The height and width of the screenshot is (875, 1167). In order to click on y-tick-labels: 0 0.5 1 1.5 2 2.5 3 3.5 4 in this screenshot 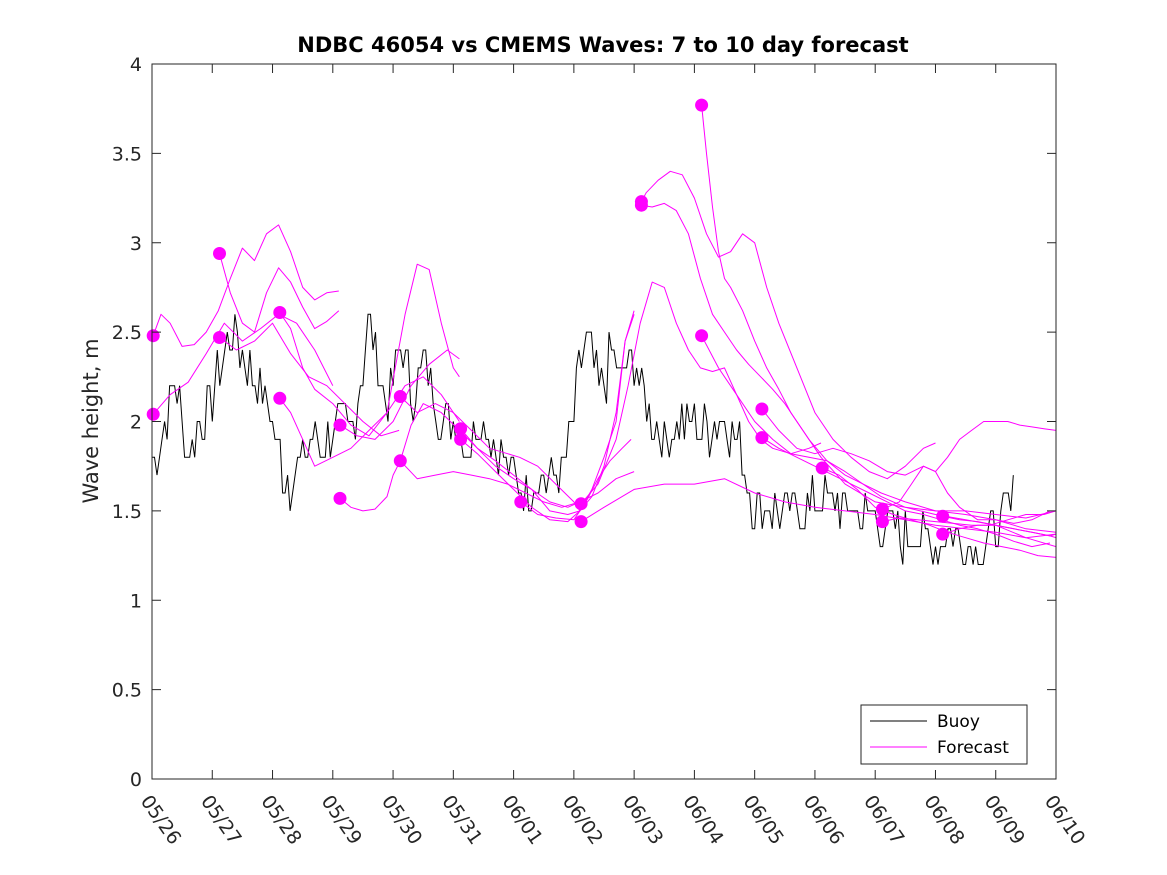, I will do `click(127, 422)`.